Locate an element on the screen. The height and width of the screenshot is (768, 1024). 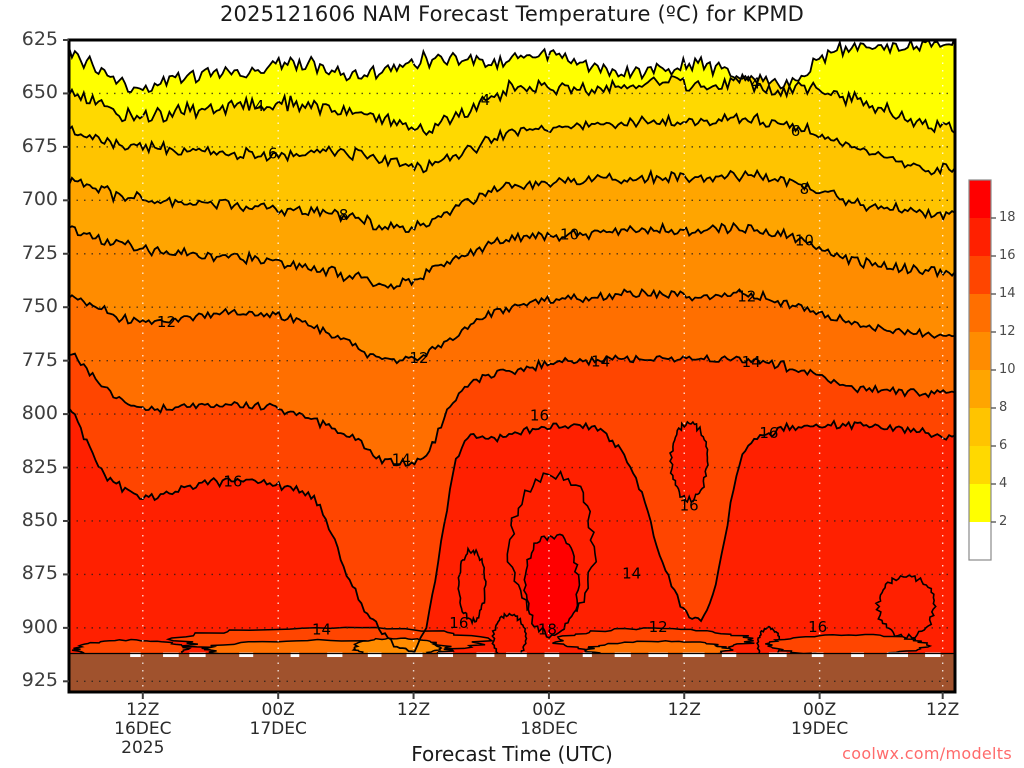
x-tick-date: 18DEC is located at coordinates (549, 729).